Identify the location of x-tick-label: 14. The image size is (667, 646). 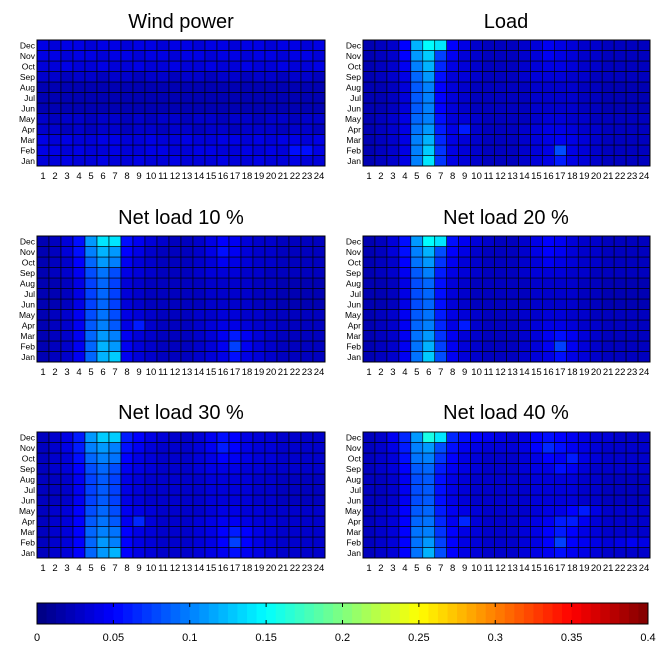
(199, 372).